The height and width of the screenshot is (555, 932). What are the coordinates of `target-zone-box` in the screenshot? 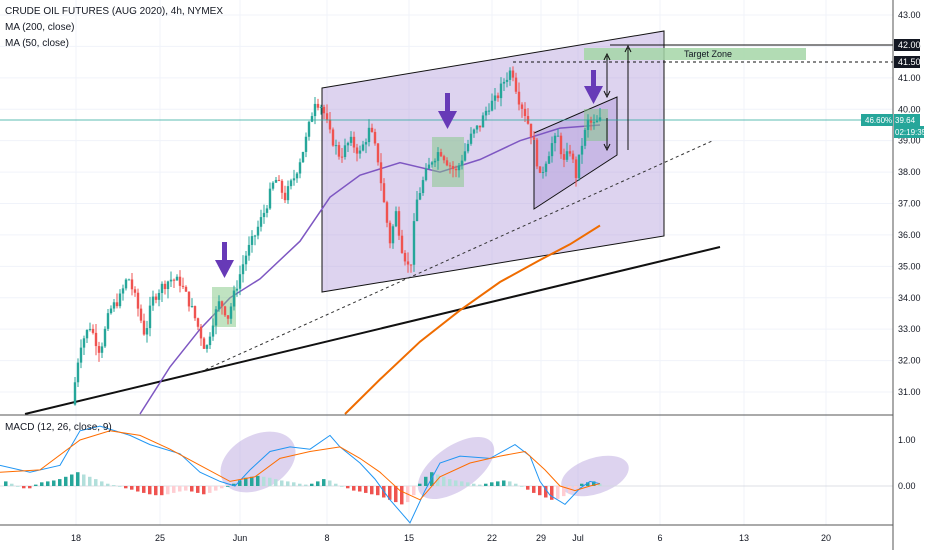 It's located at (695, 54).